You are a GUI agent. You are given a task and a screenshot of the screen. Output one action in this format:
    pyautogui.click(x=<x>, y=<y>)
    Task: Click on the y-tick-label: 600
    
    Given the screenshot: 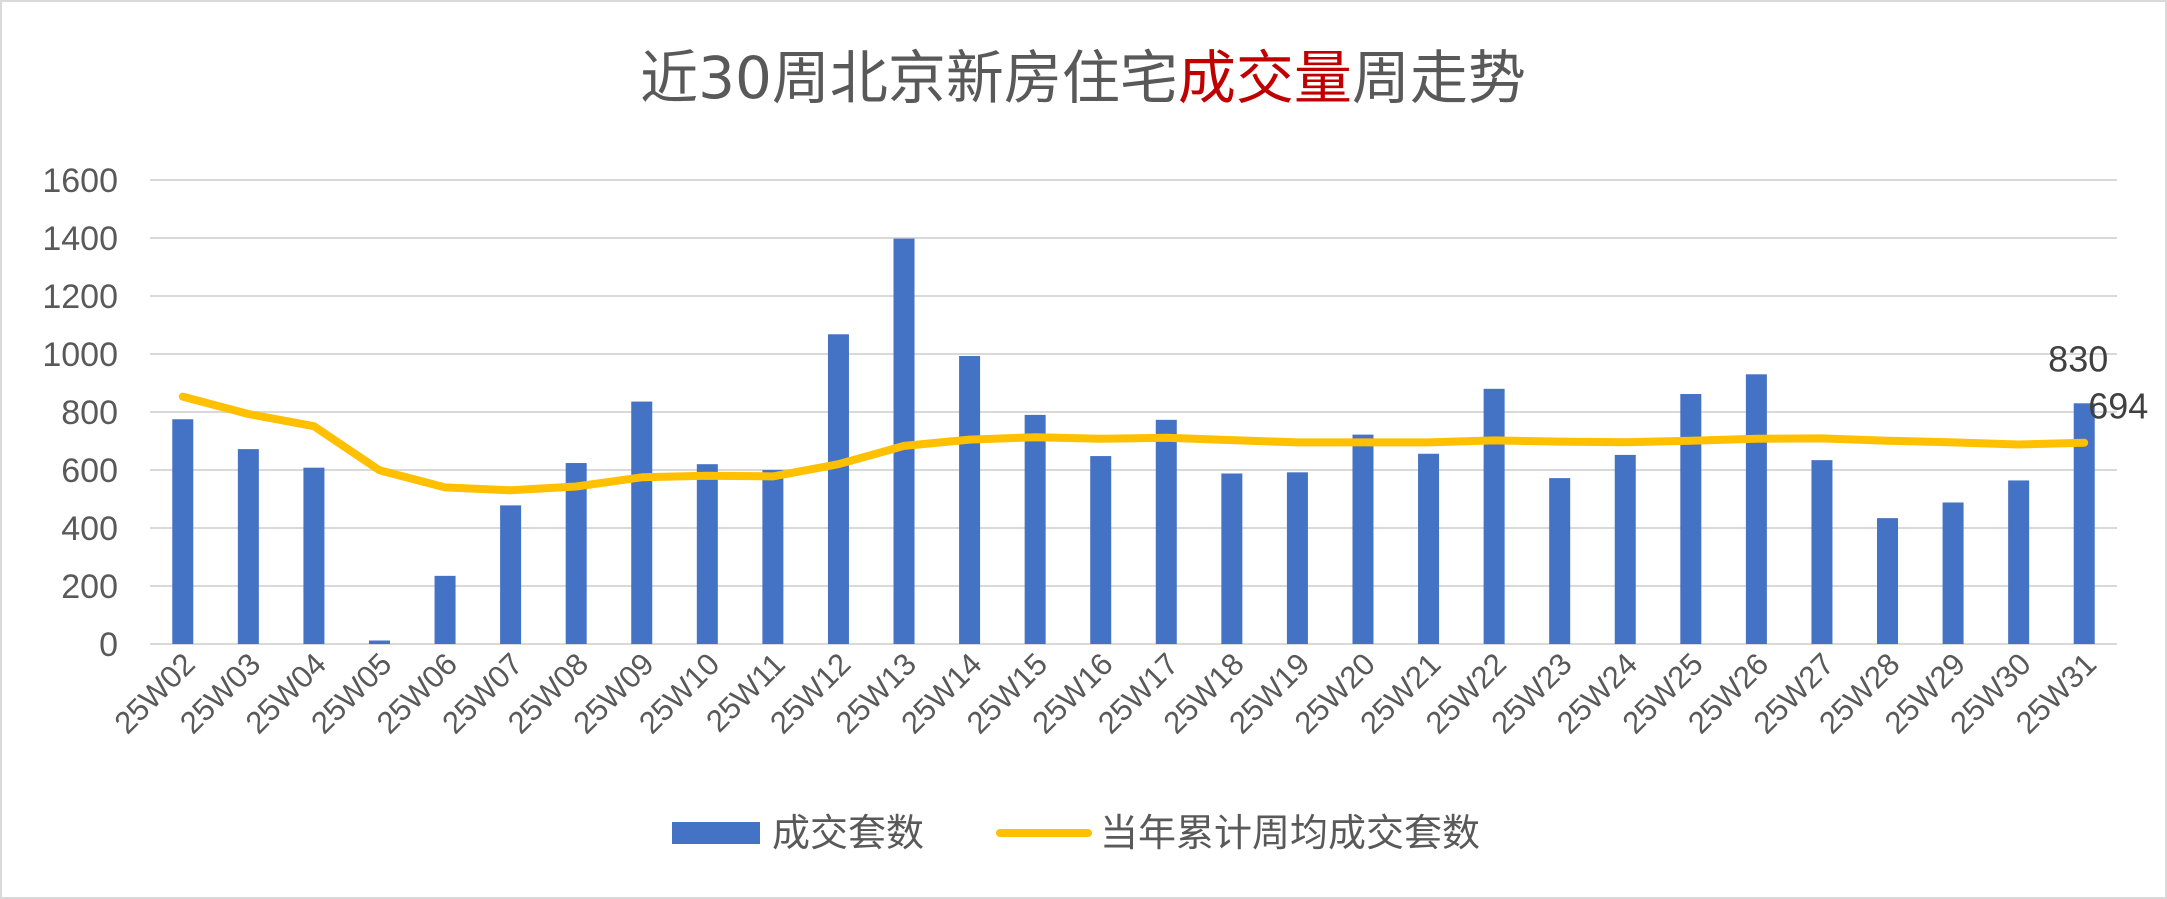 What is the action you would take?
    pyautogui.click(x=89, y=471)
    